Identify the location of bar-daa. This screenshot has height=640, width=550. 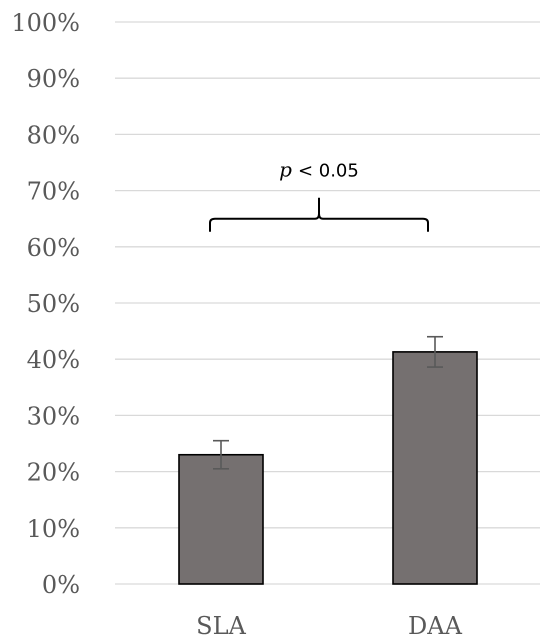
(435, 468).